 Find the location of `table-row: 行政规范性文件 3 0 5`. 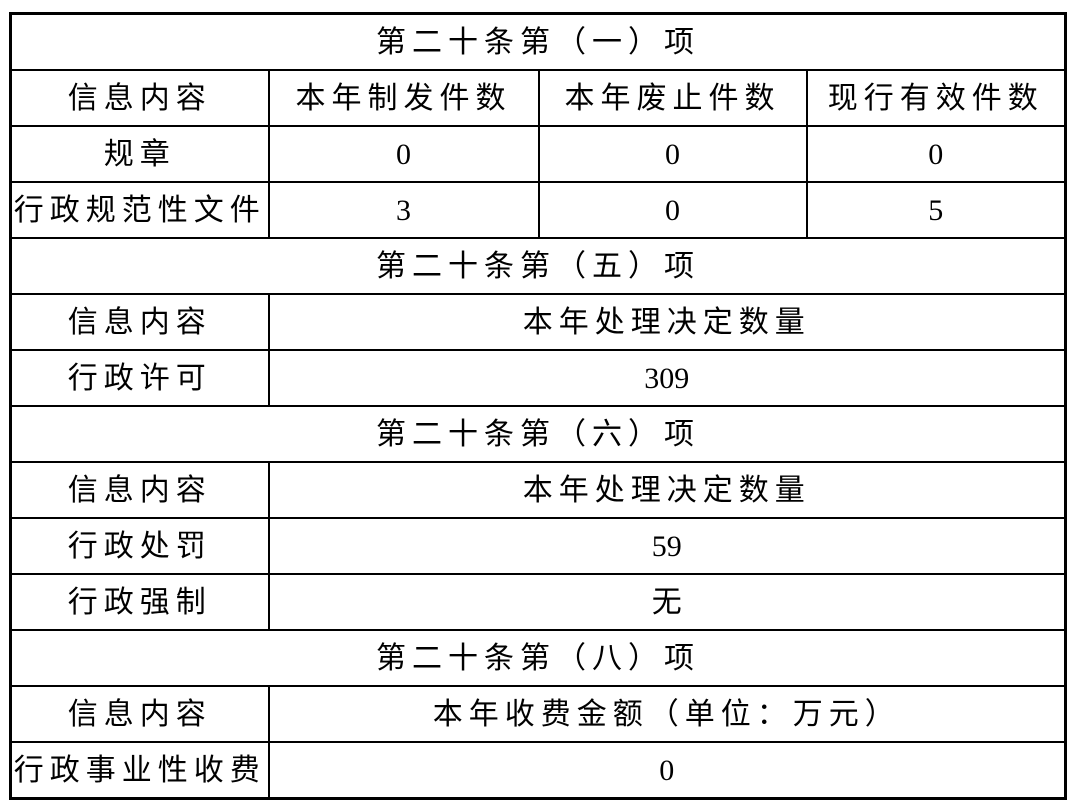

table-row: 行政规范性文件 3 0 5 is located at coordinates (538, 210).